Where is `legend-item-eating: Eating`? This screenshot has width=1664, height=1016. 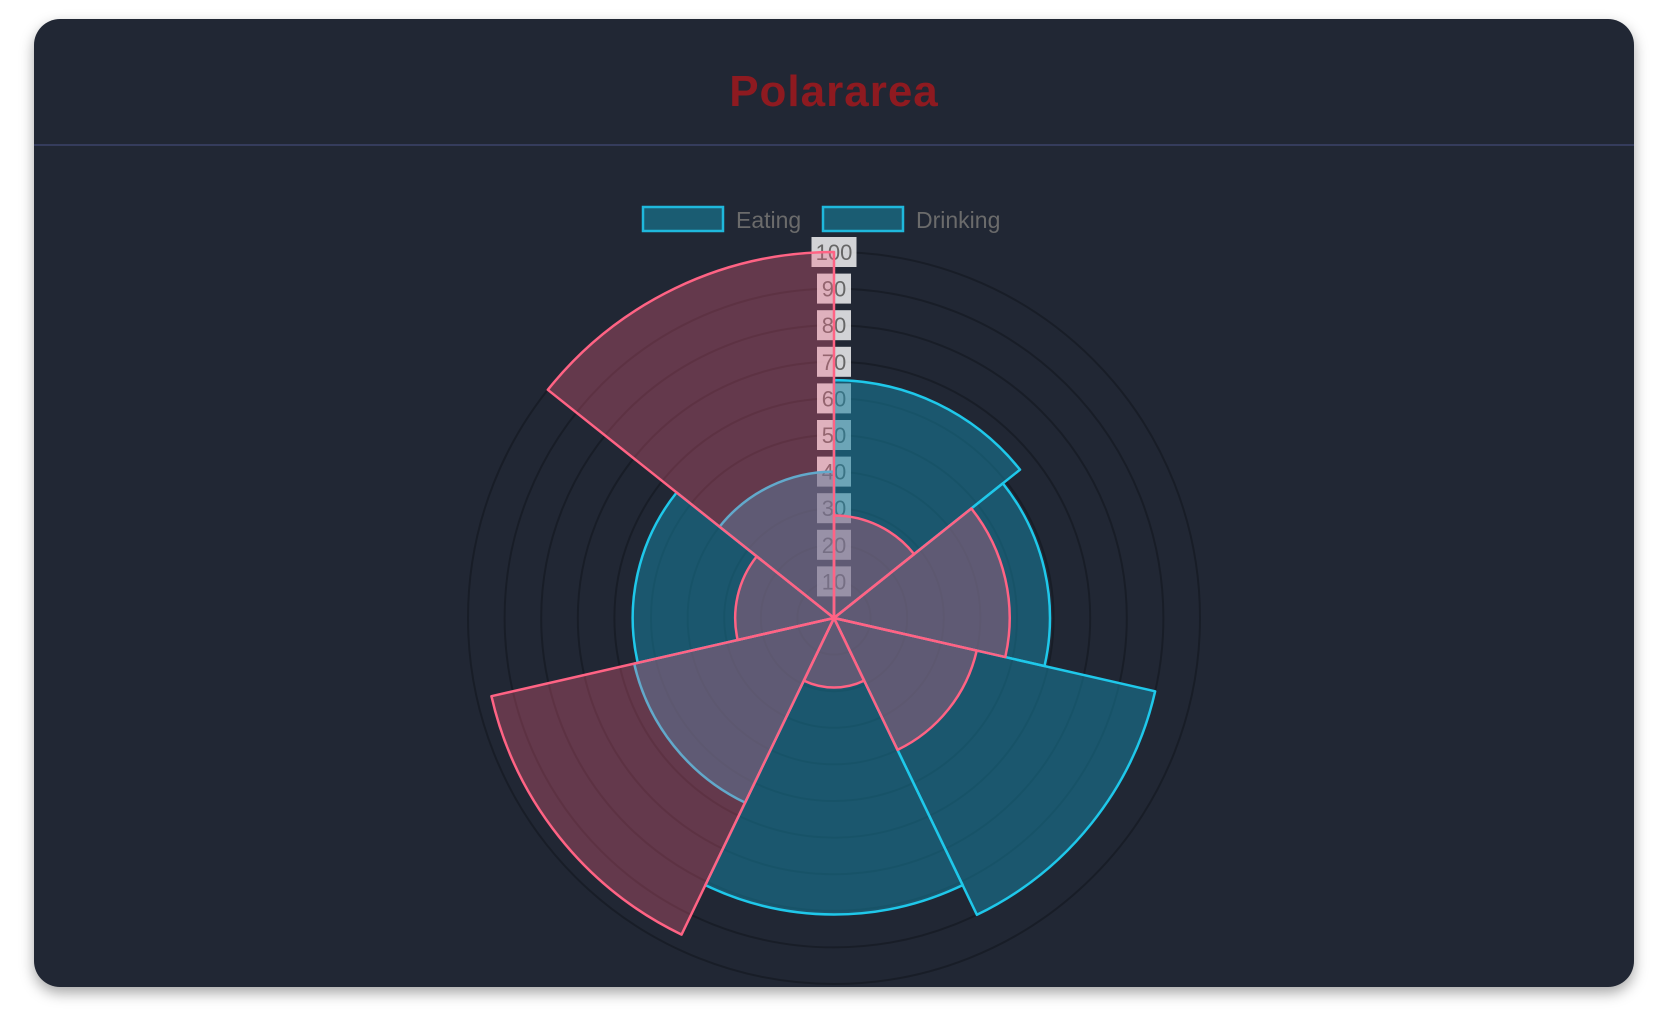 legend-item-eating: Eating is located at coordinates (721, 219).